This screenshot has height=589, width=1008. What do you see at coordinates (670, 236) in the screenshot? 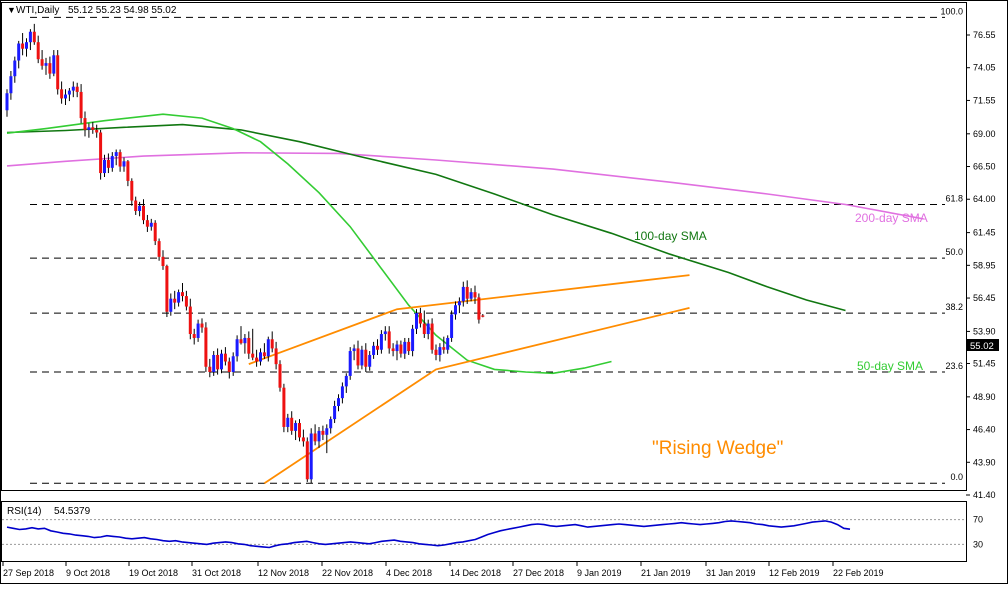
I see `sma100-label: 100-day SMA` at bounding box center [670, 236].